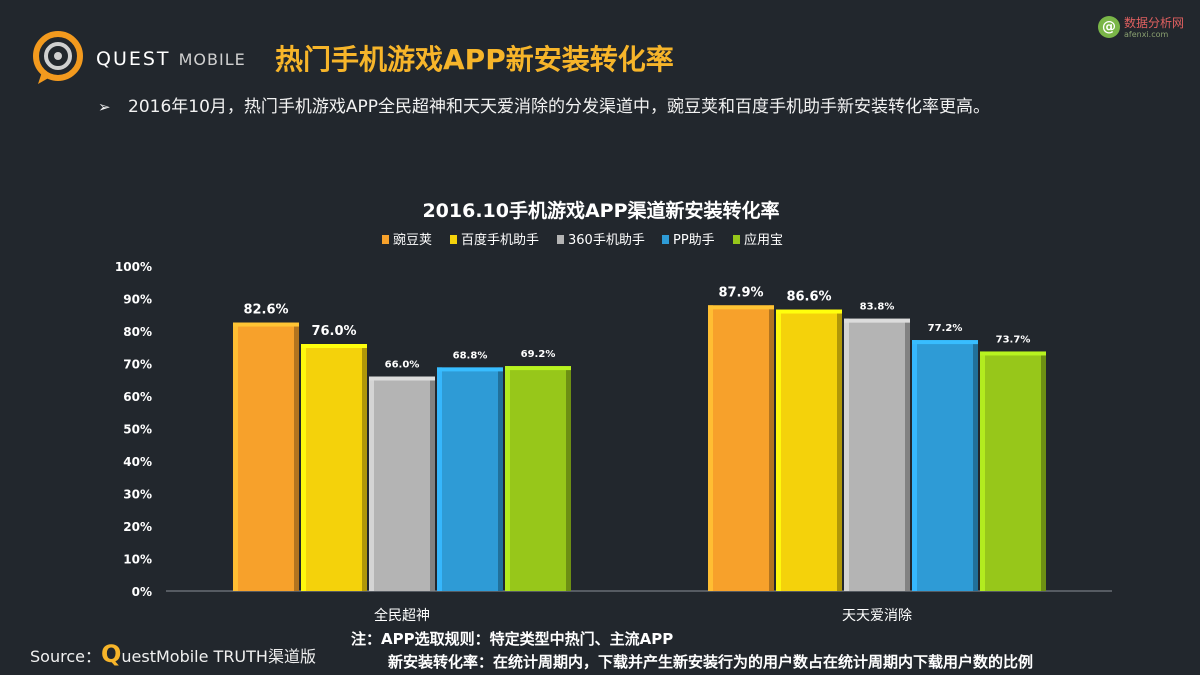 The width and height of the screenshot is (1200, 675). What do you see at coordinates (137, 560) in the screenshot?
I see `y-tick-label: 10%` at bounding box center [137, 560].